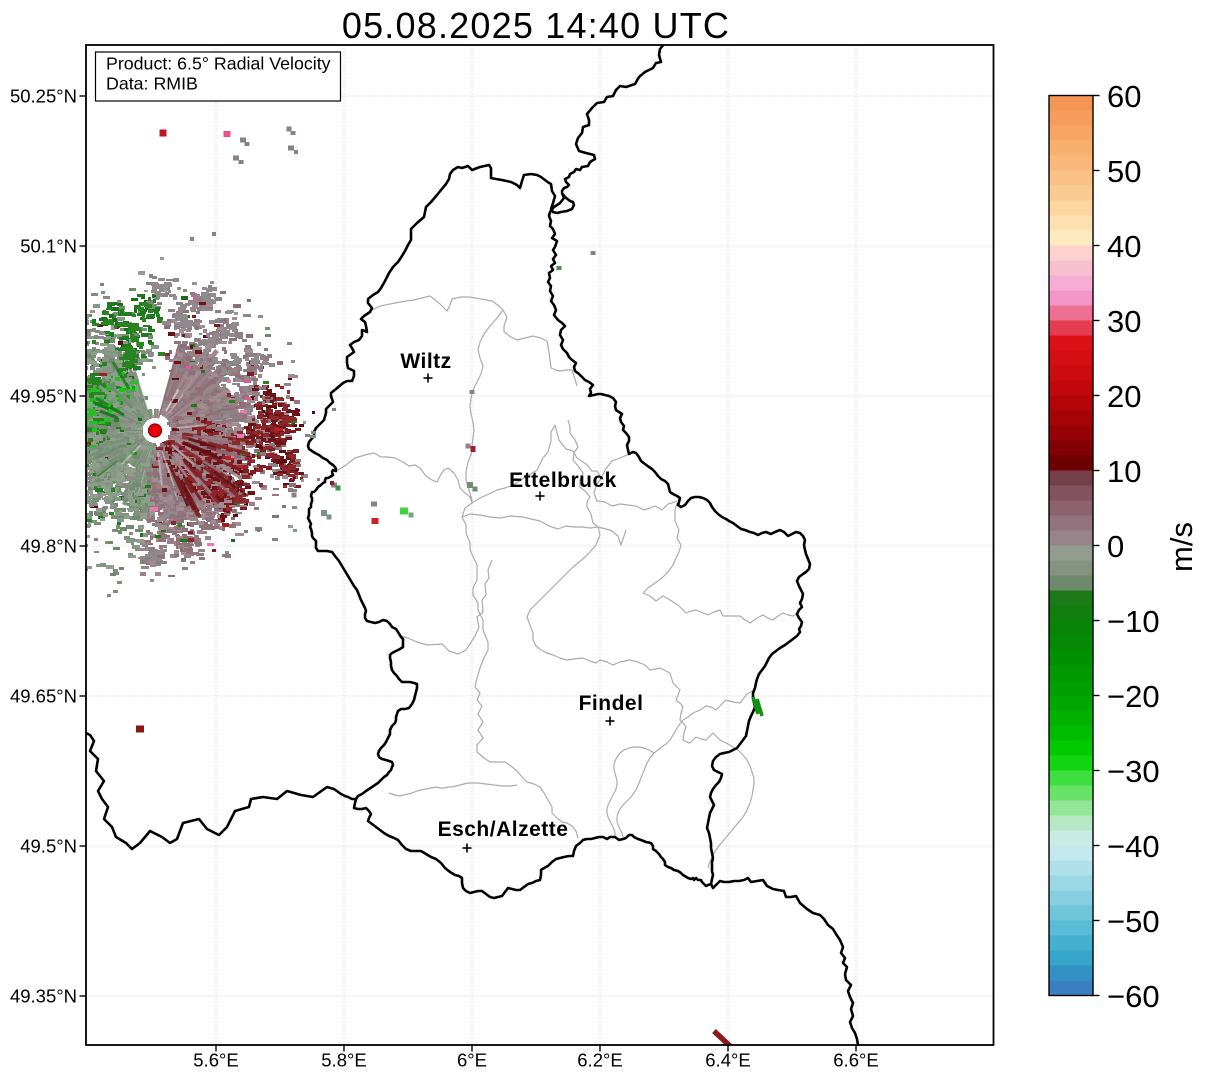  What do you see at coordinates (503, 829) in the screenshot?
I see `svg-text: Esch/Alzette` at bounding box center [503, 829].